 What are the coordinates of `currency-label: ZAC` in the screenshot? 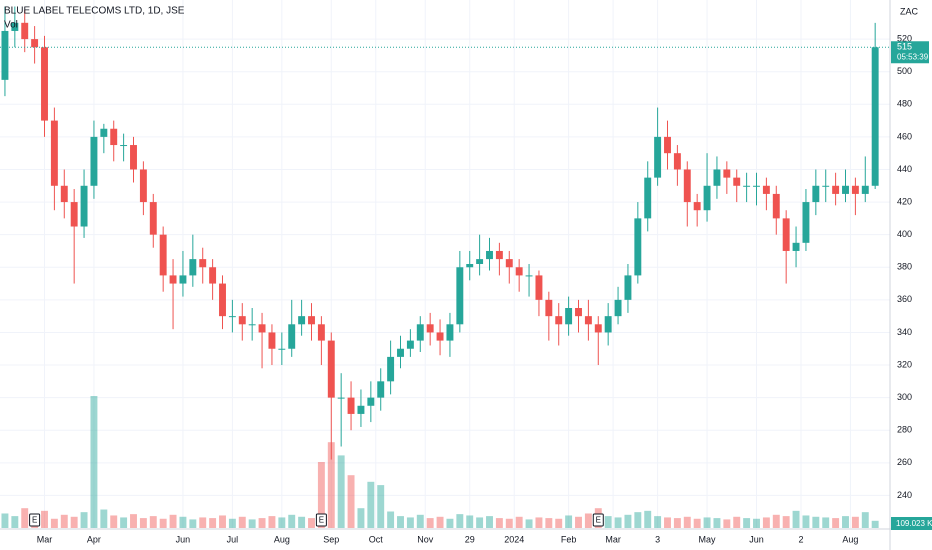 It's located at (909, 11).